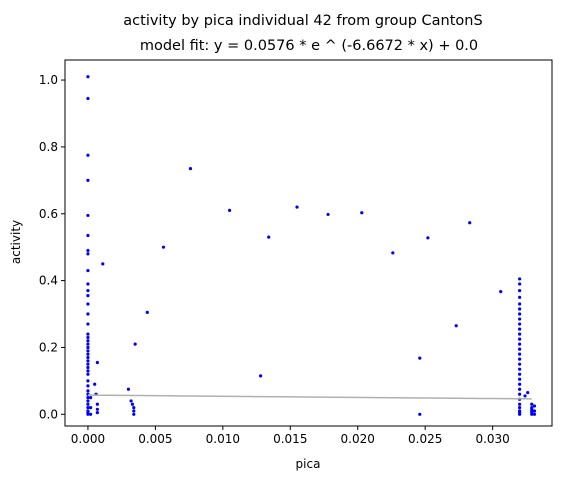  Describe the element at coordinates (48, 214) in the screenshot. I see `y-tick-label-3: 0.6` at that location.